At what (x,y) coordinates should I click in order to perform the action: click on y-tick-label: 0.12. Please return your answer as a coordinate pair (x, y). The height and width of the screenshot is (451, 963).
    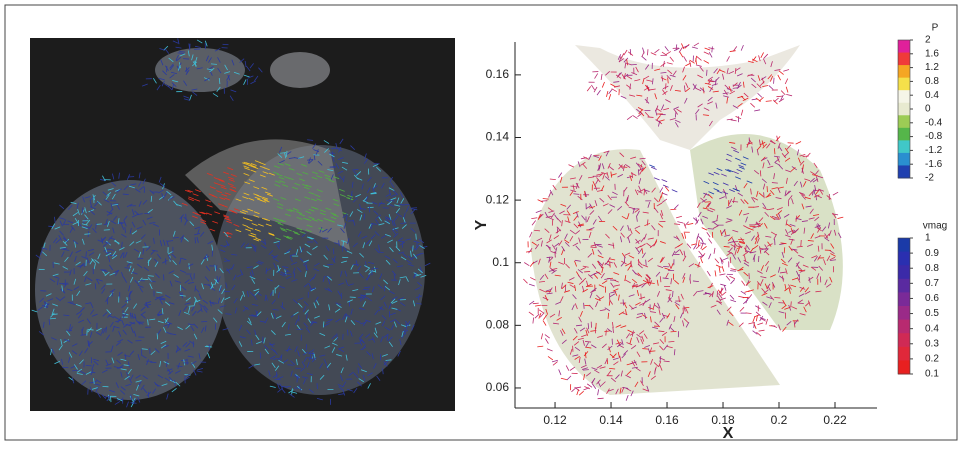
    Looking at the image, I should click on (498, 199).